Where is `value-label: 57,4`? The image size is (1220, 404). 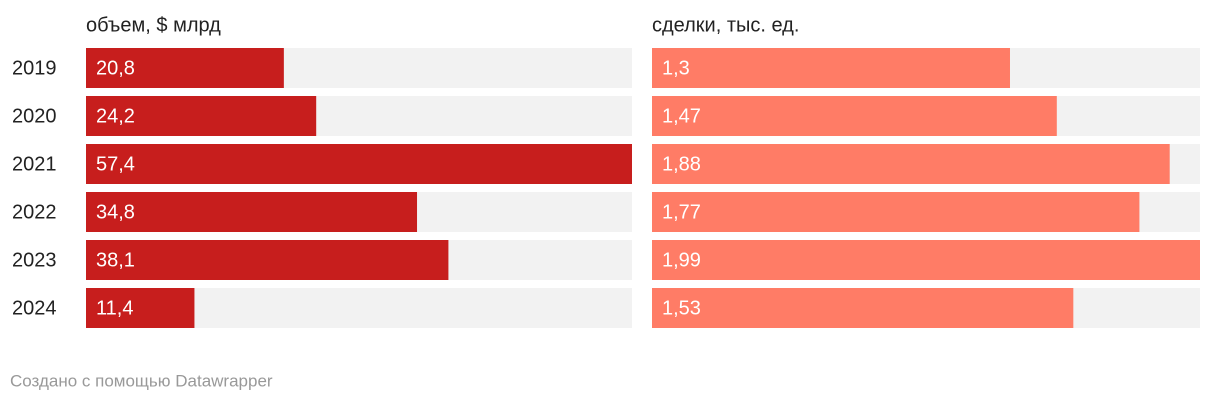 value-label: 57,4 is located at coordinates (115, 164).